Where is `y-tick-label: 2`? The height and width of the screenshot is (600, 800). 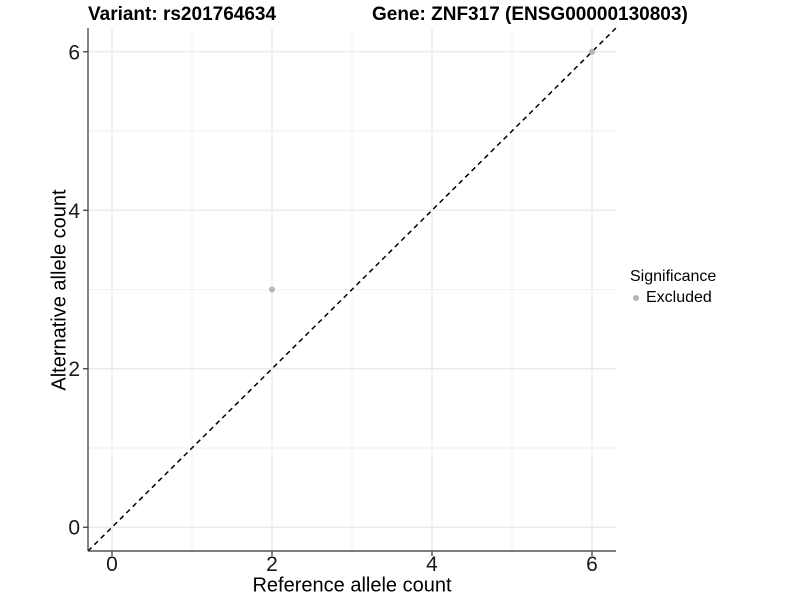 y-tick-label: 2 is located at coordinates (74, 369).